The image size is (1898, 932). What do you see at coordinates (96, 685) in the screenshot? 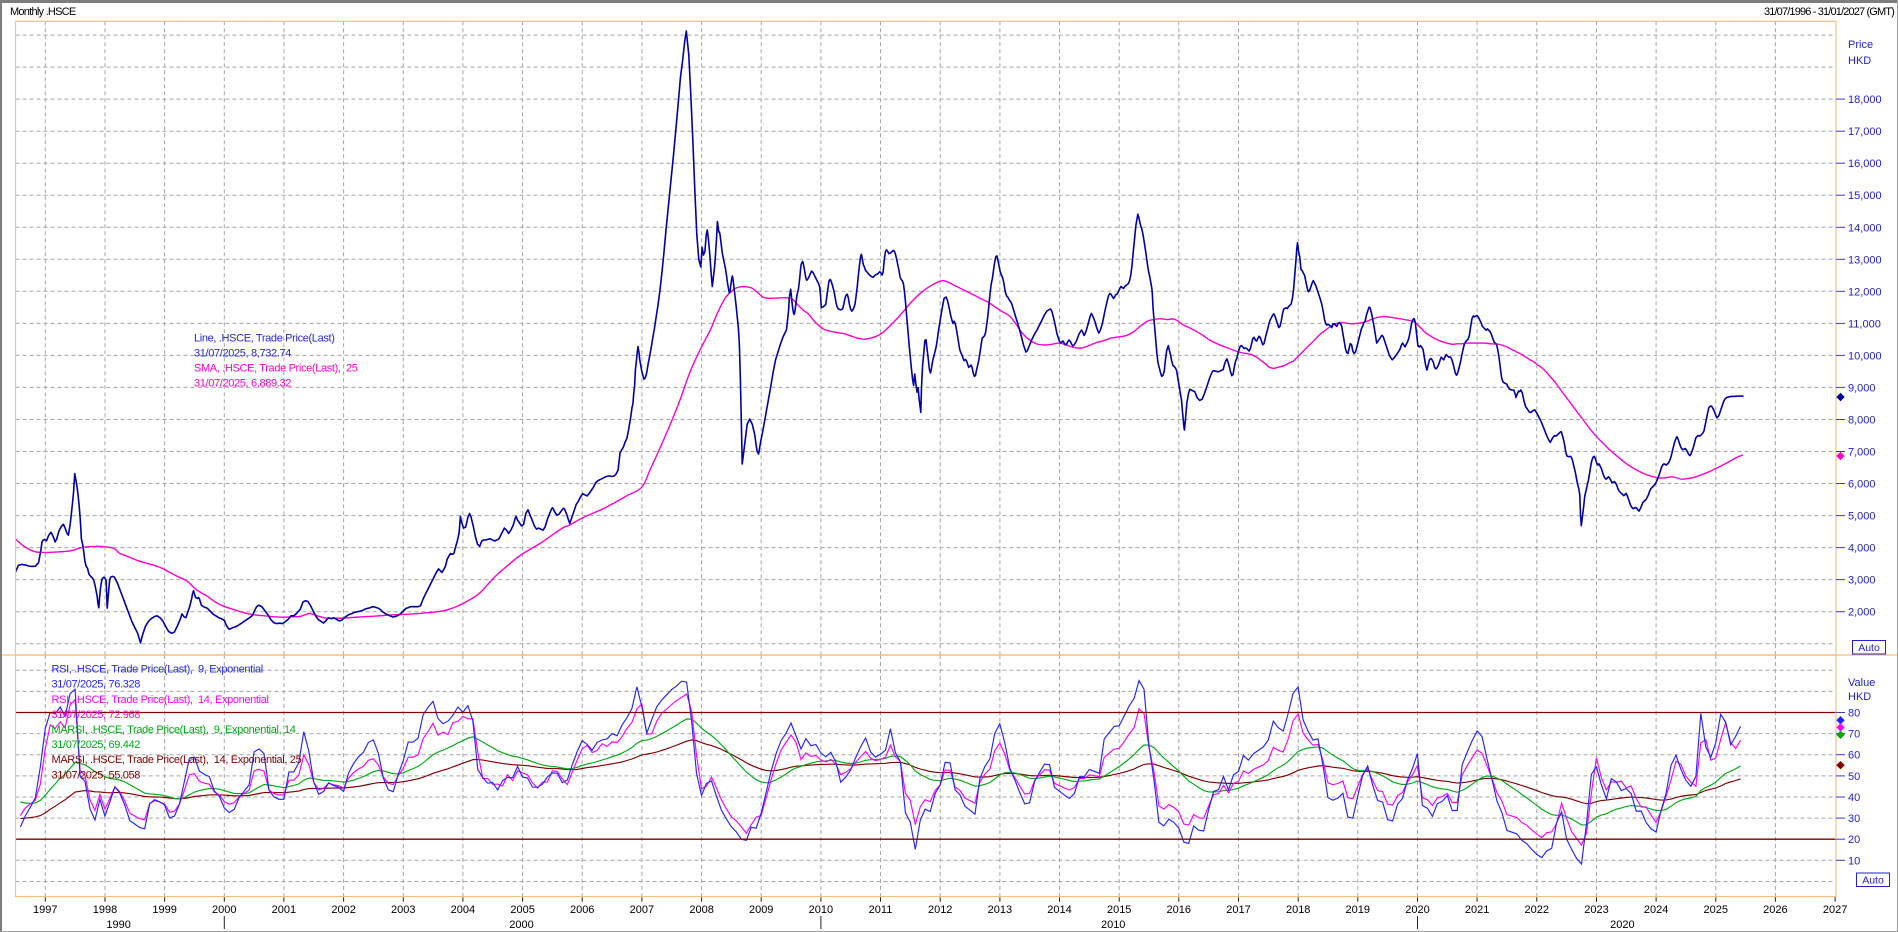
I see `svg-text: 31/07/2025, 76.328` at bounding box center [96, 685].